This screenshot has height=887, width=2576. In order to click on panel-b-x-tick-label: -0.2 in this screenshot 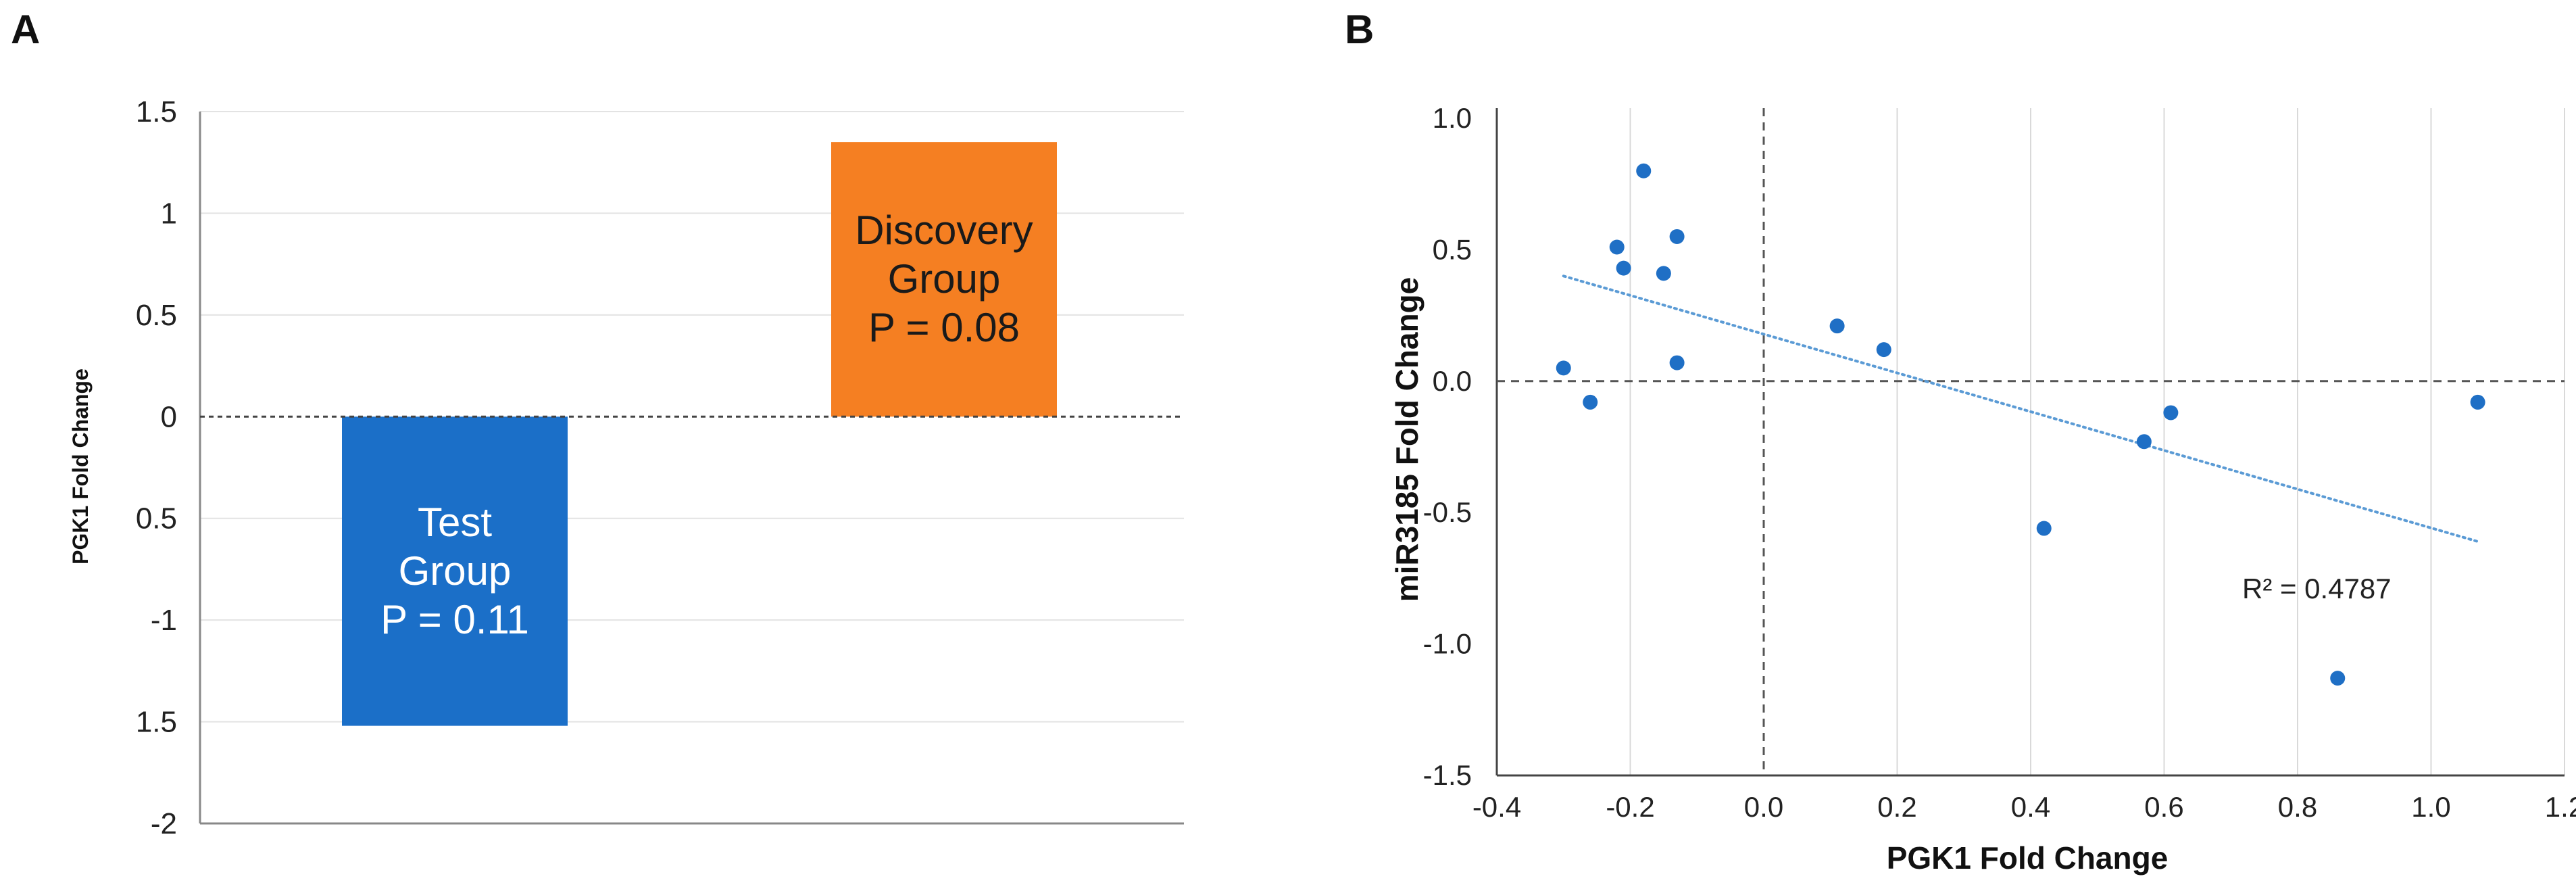, I will do `click(1630, 807)`.